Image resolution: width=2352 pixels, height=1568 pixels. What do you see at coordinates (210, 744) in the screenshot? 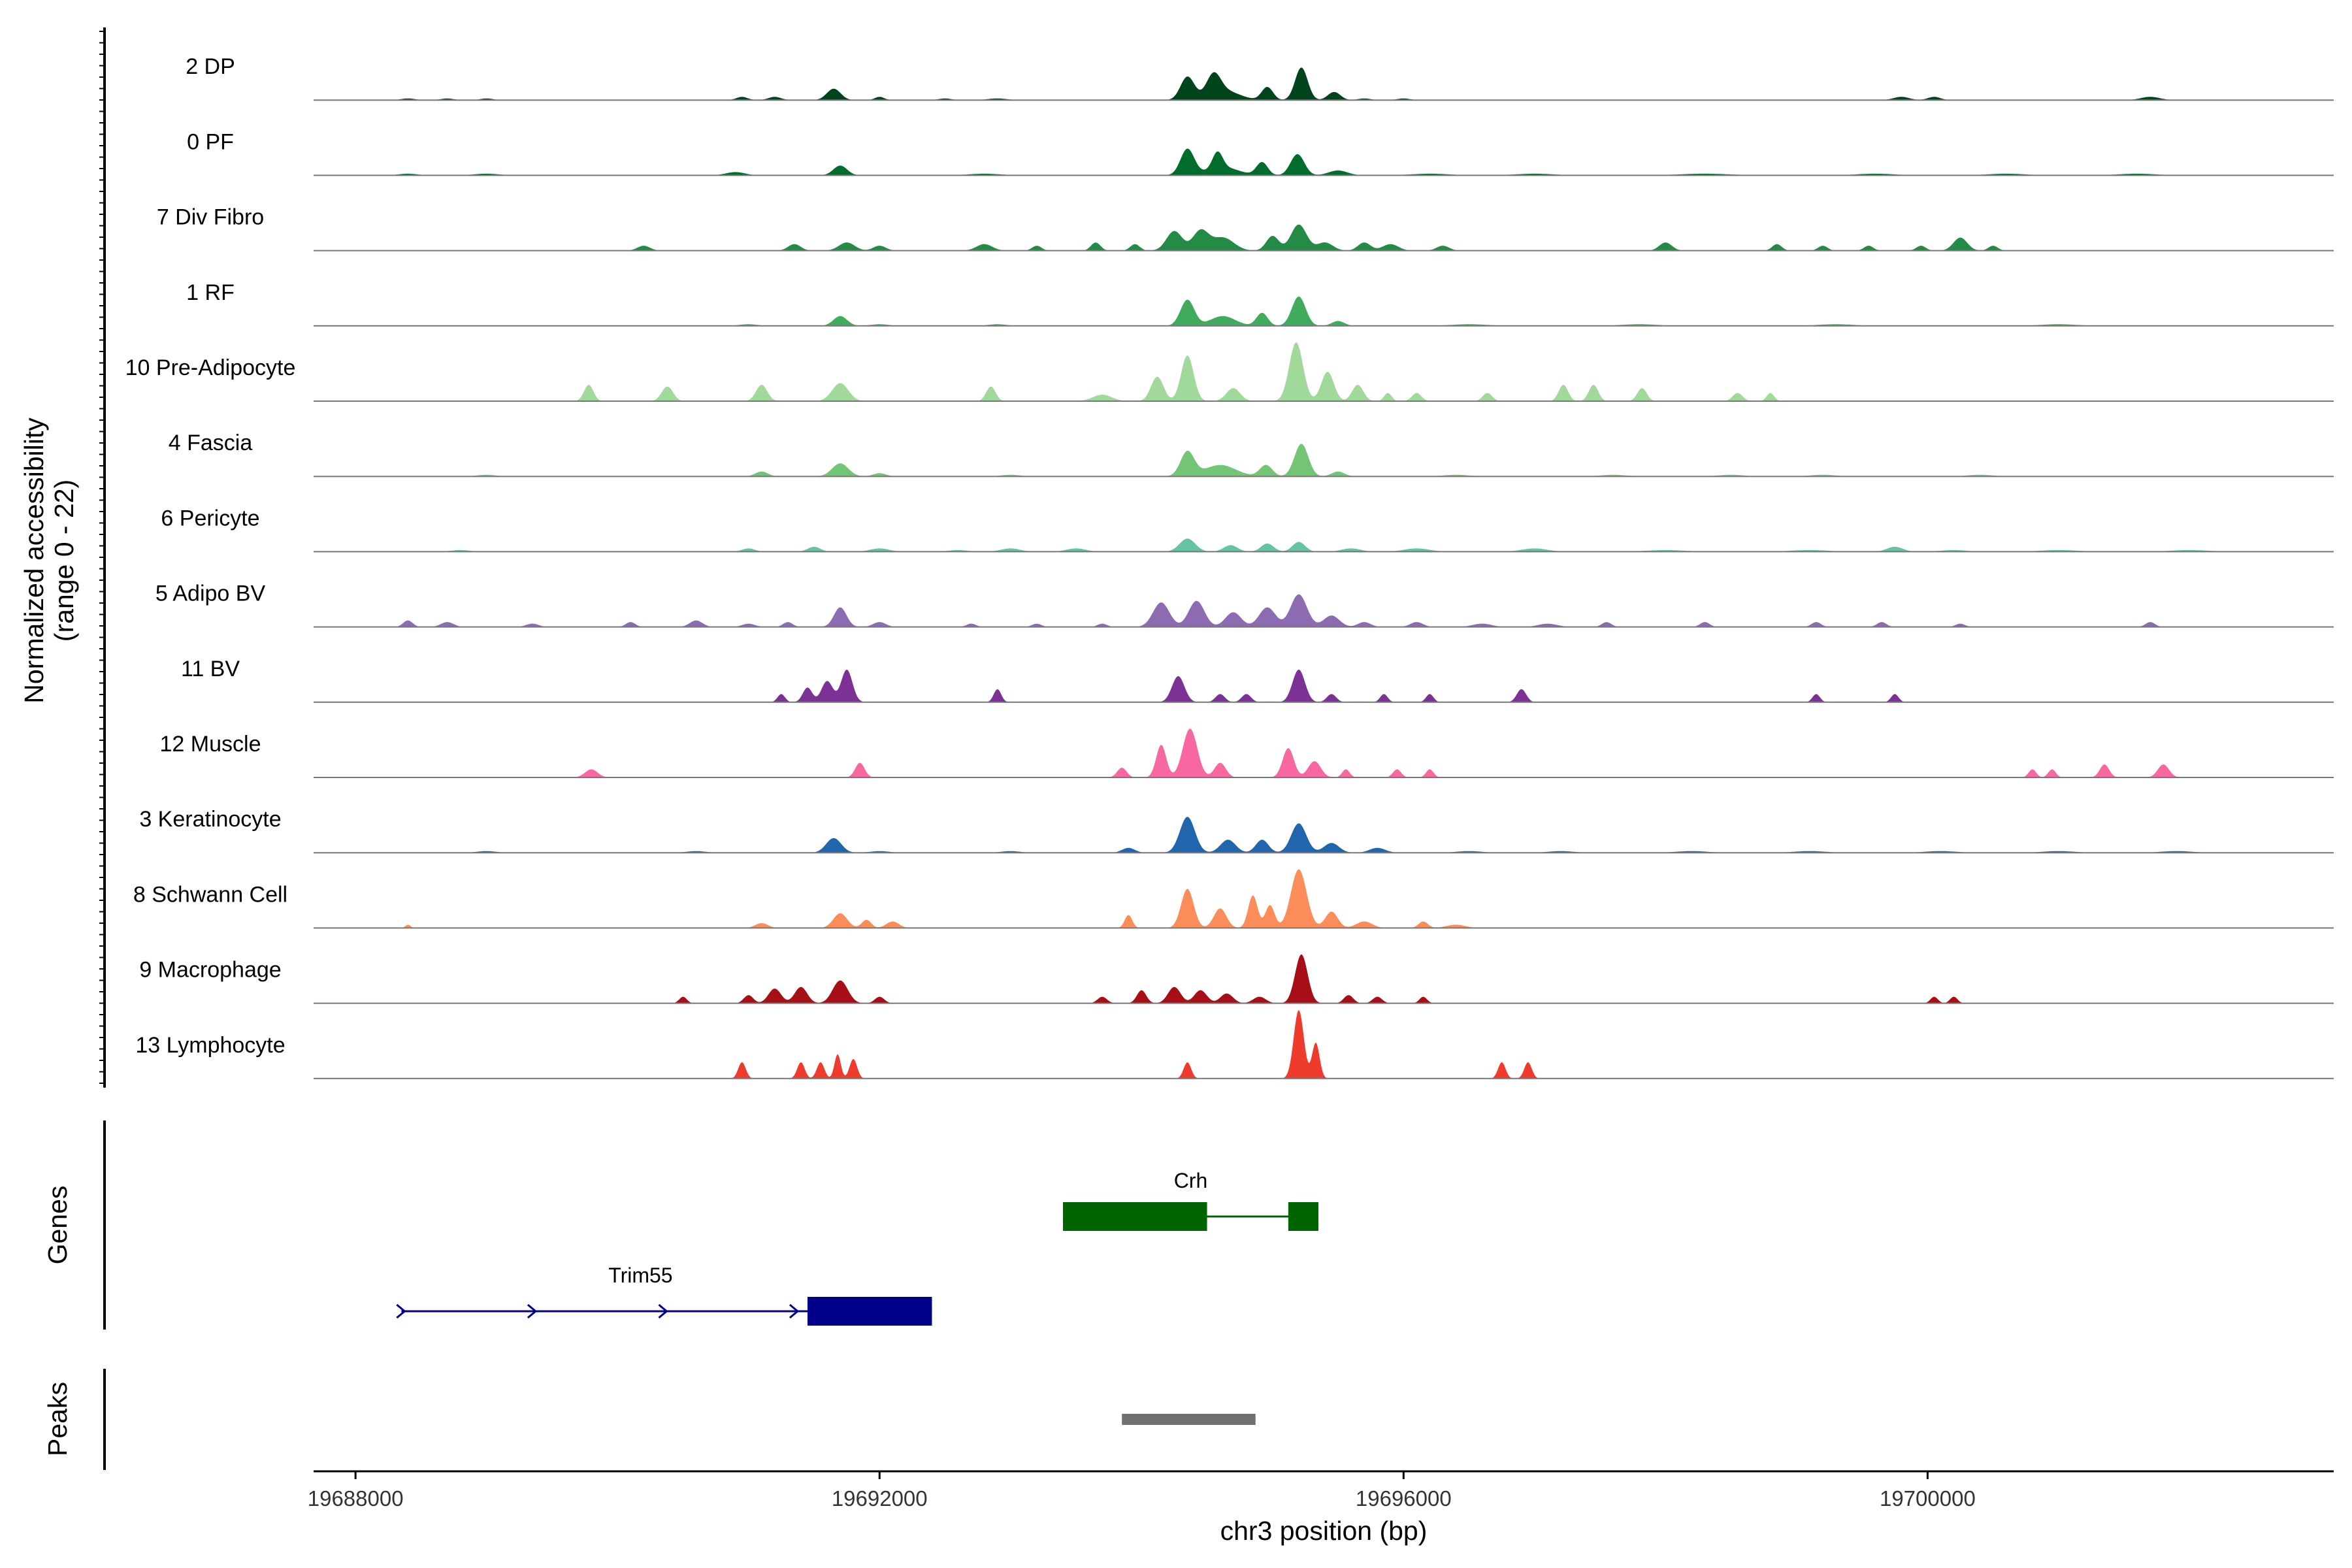
I see `track-label: 12 Muscle` at bounding box center [210, 744].